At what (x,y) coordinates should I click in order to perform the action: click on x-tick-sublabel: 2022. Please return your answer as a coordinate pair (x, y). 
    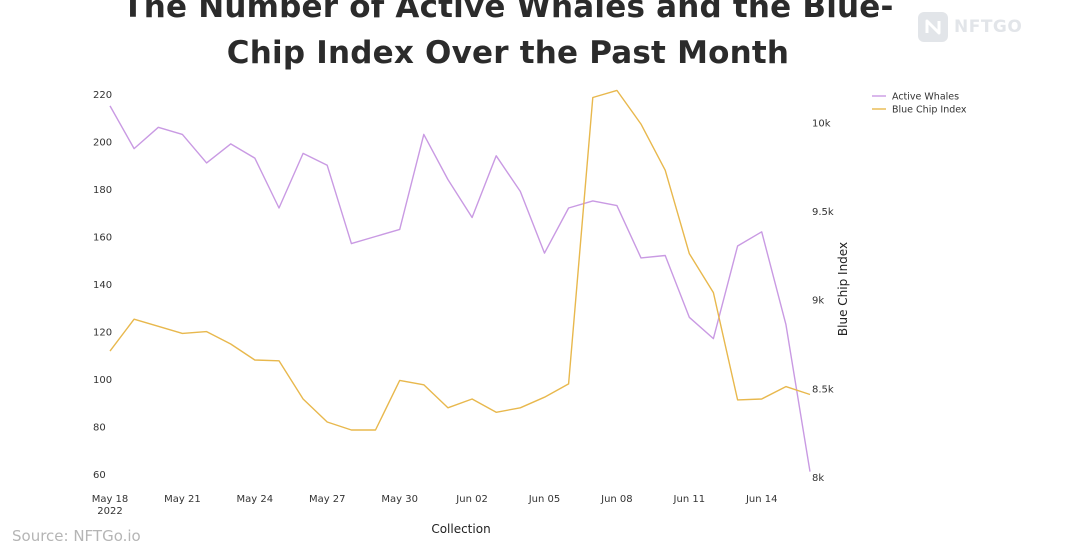
    Looking at the image, I should click on (109, 511).